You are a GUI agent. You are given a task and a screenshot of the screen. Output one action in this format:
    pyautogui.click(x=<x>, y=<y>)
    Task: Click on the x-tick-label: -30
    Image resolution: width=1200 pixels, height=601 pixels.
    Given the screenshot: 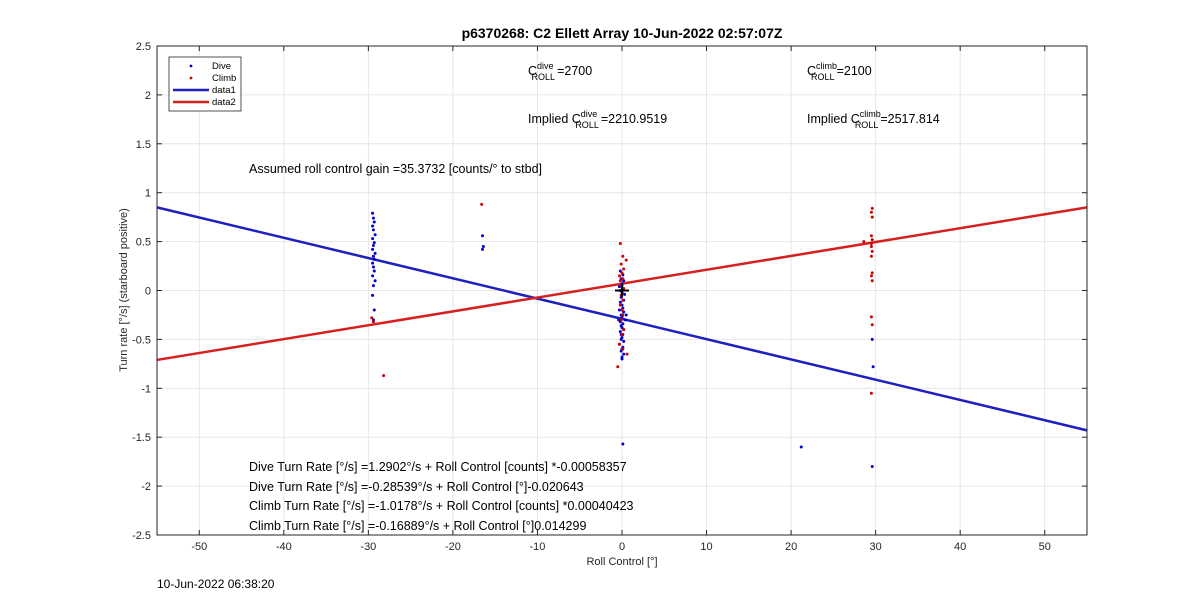 What is the action you would take?
    pyautogui.click(x=368, y=547)
    